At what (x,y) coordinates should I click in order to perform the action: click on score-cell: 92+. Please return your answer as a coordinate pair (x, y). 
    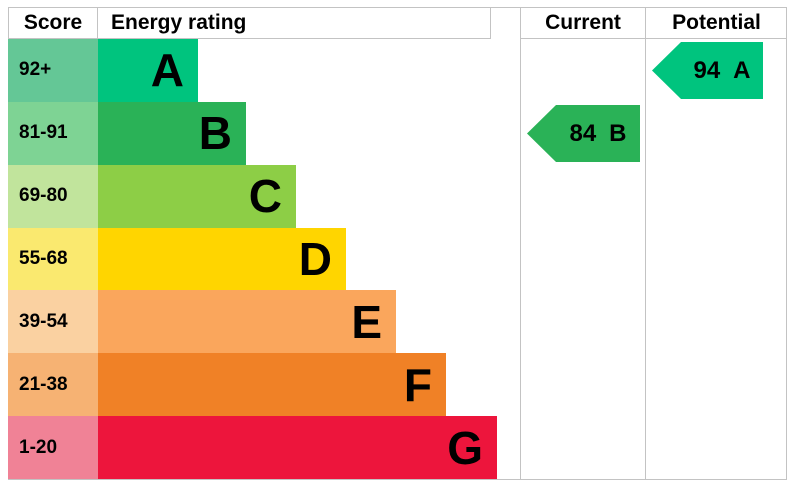
    Looking at the image, I should click on (53, 70).